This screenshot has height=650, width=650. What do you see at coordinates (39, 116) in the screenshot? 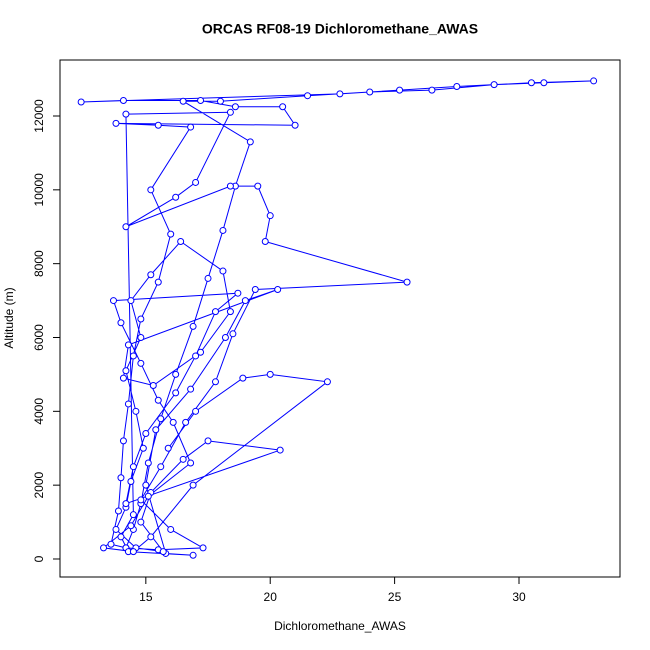
I see `y-tick-label: 12000` at bounding box center [39, 116].